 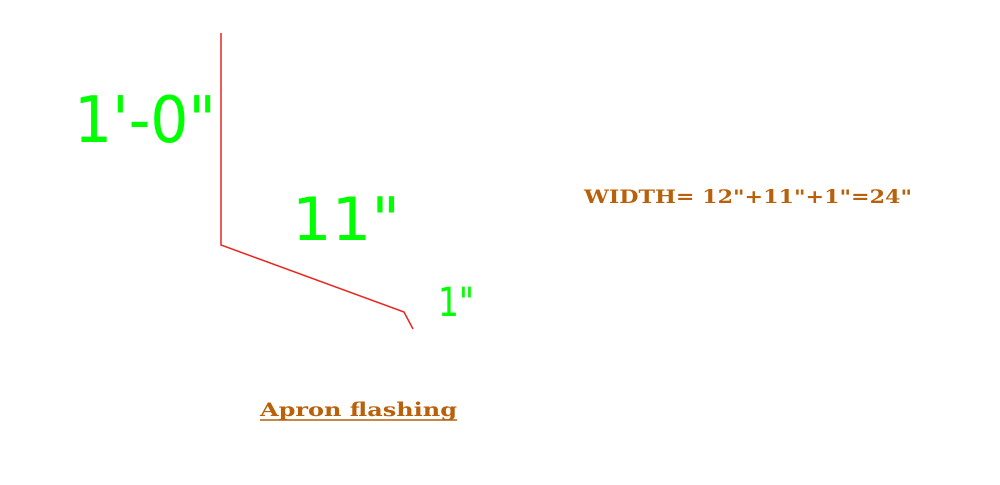 I want to click on lip-dimension-label: 1", so click(x=456, y=303).